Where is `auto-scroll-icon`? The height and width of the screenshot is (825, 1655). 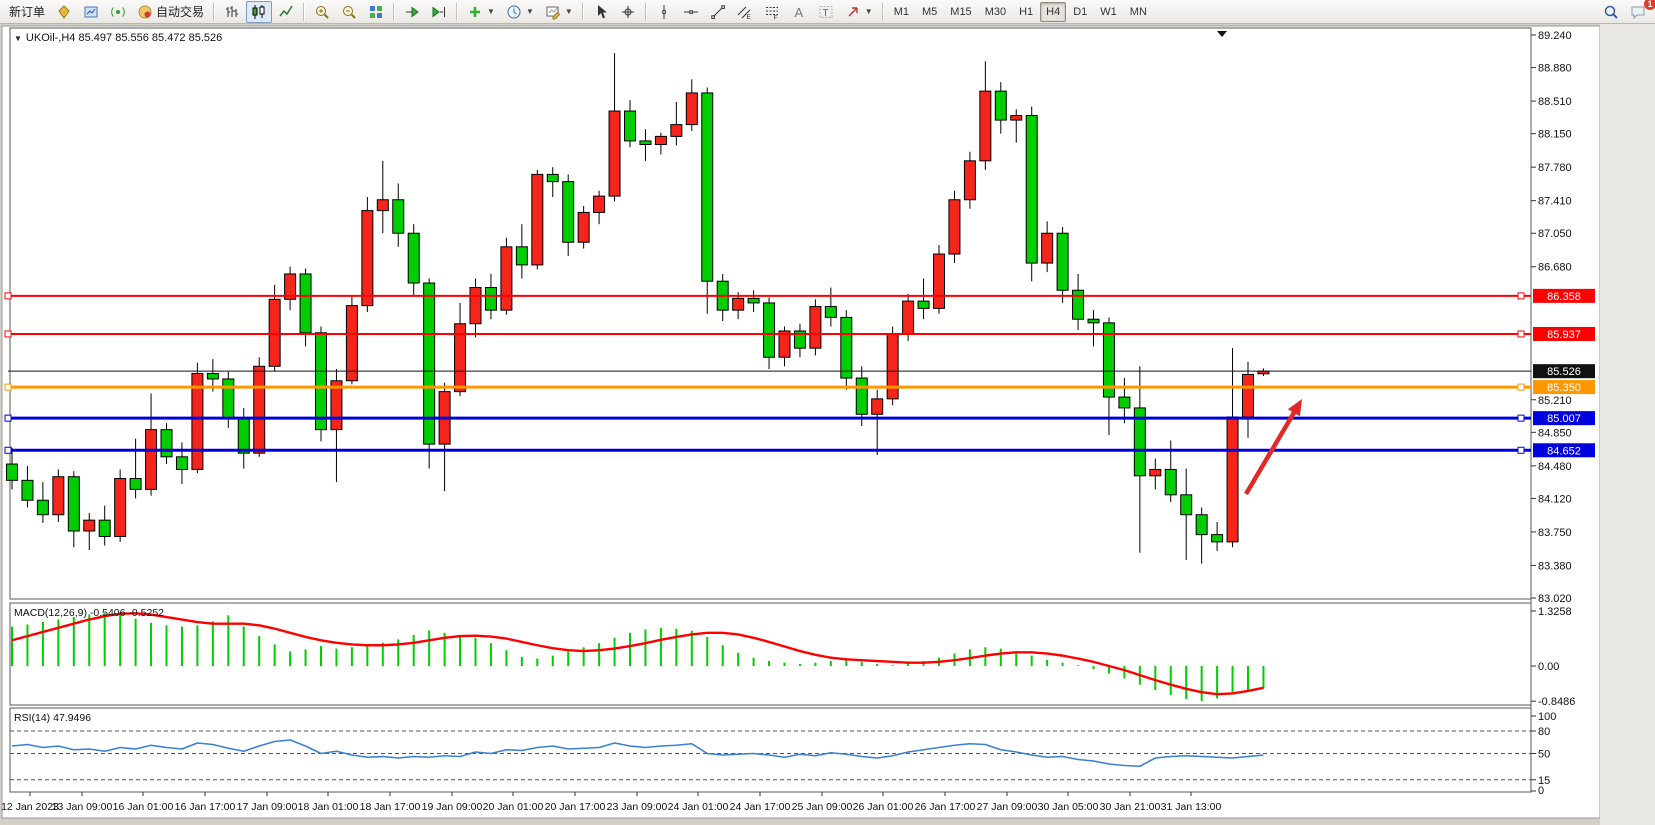
auto-scroll-icon is located at coordinates (412, 12).